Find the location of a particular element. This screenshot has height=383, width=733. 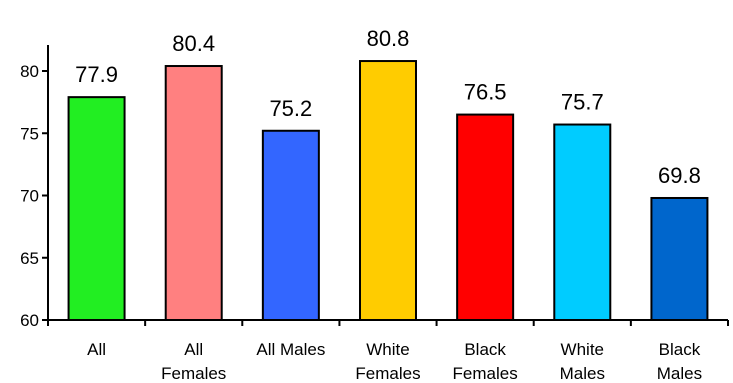

x-tick-label: All Females is located at coordinates (193, 361).